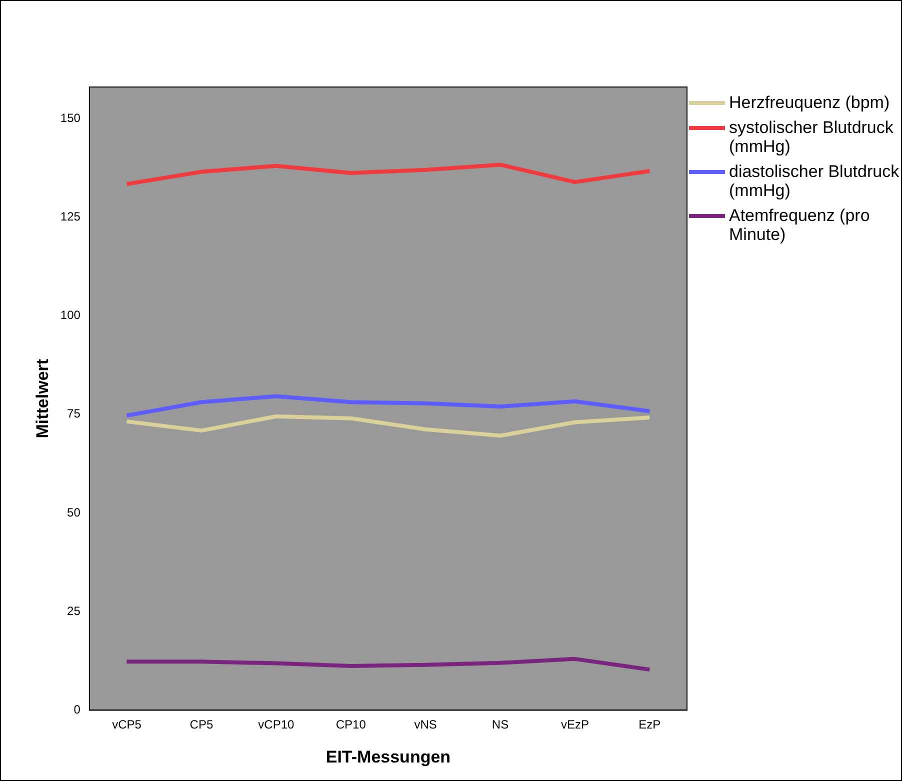 Image resolution: width=902 pixels, height=781 pixels. I want to click on x-axis-title: EIT-Messungen, so click(388, 756).